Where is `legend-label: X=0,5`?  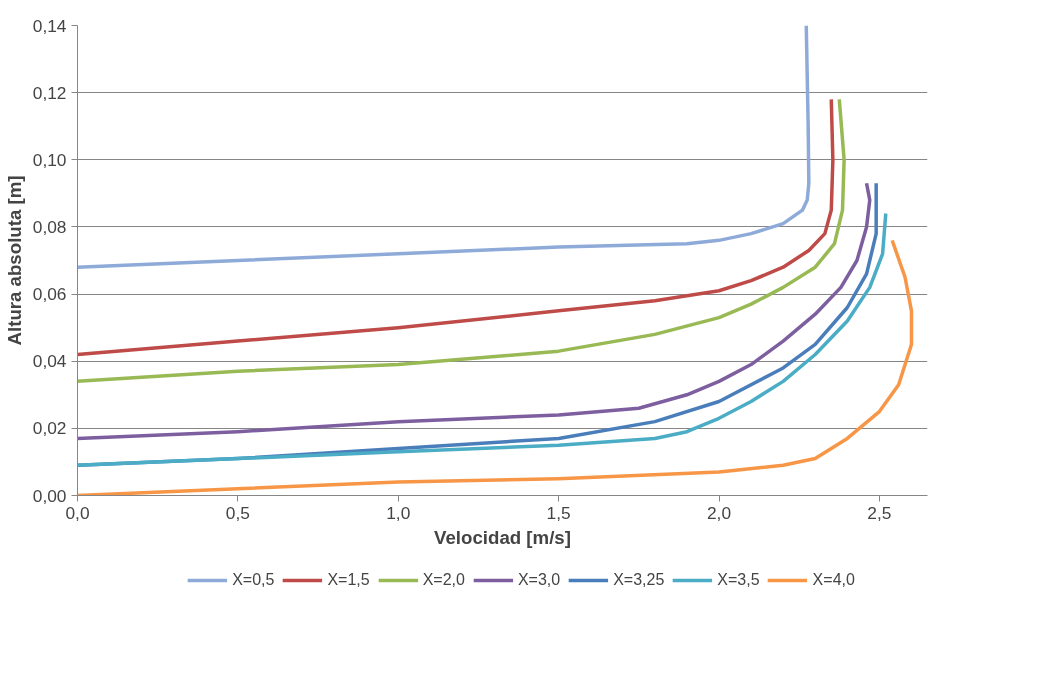
legend-label: X=0,5 is located at coordinates (253, 580).